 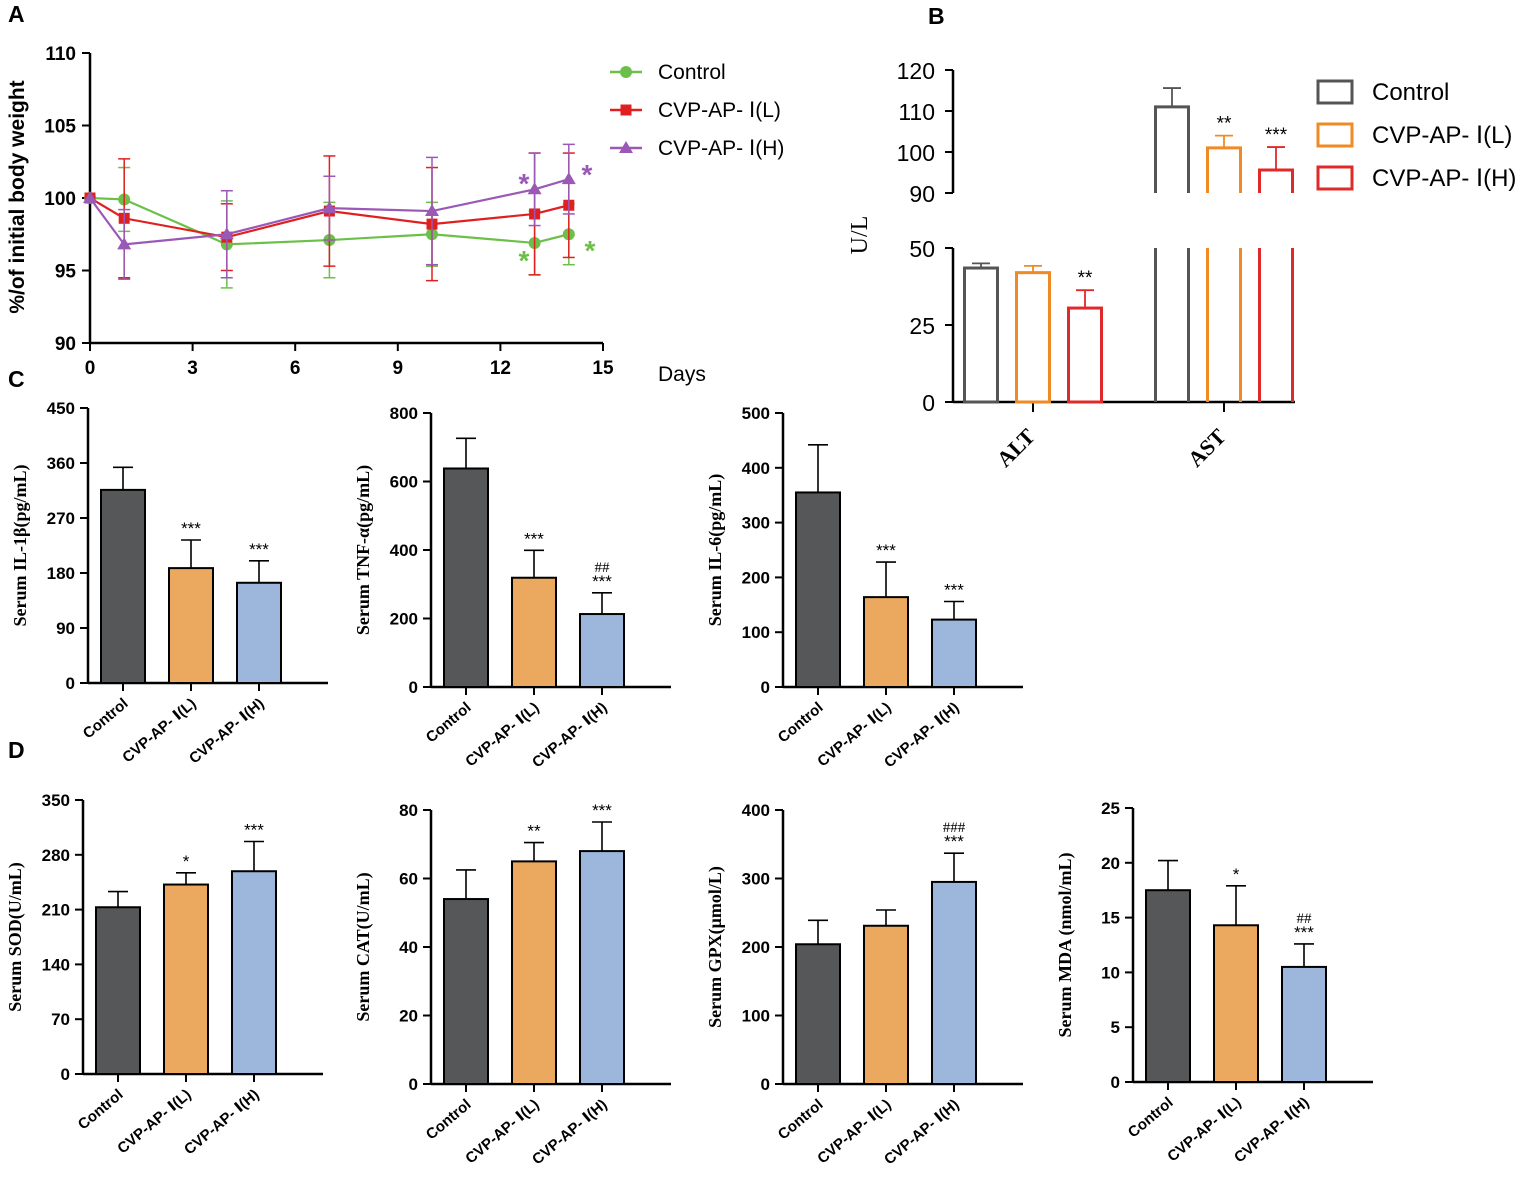 I want to click on c2-y-tick-label: 800, so click(x=404, y=413).